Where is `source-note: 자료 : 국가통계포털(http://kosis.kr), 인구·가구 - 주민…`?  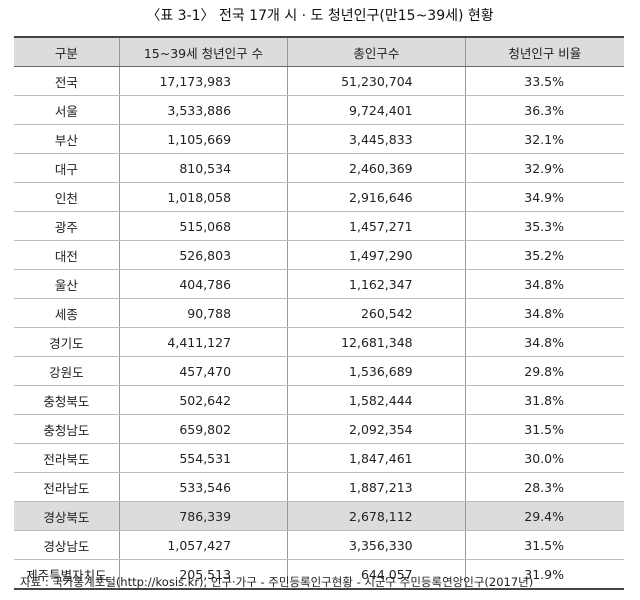
source-note: 자료 : 국가통계포털(http://kosis.kr), 인구·가구 - 주민… is located at coordinates (277, 582).